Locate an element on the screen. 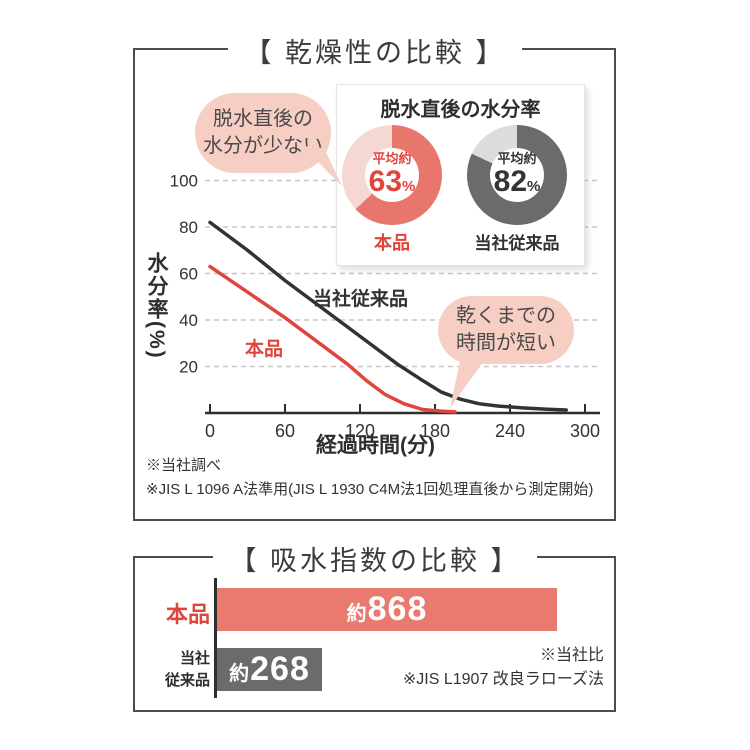  svg-text: 180 is located at coordinates (435, 431).